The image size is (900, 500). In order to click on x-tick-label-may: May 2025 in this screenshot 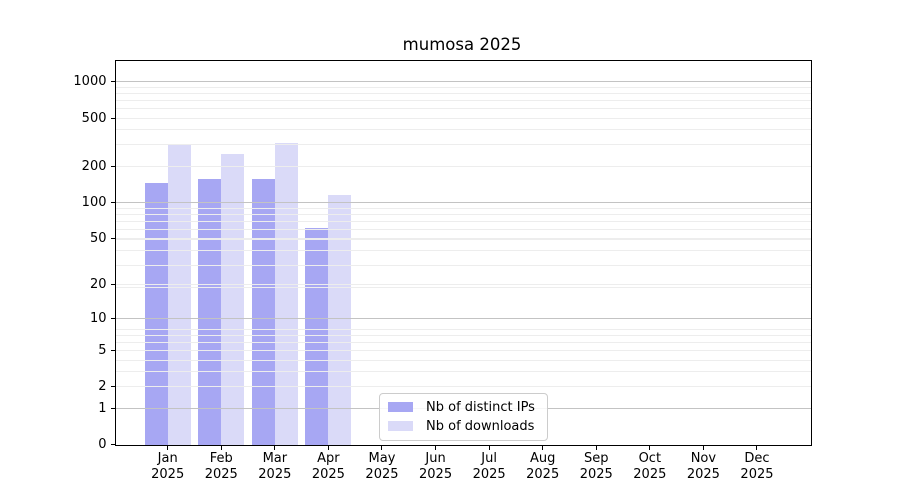, I will do `click(382, 467)`.